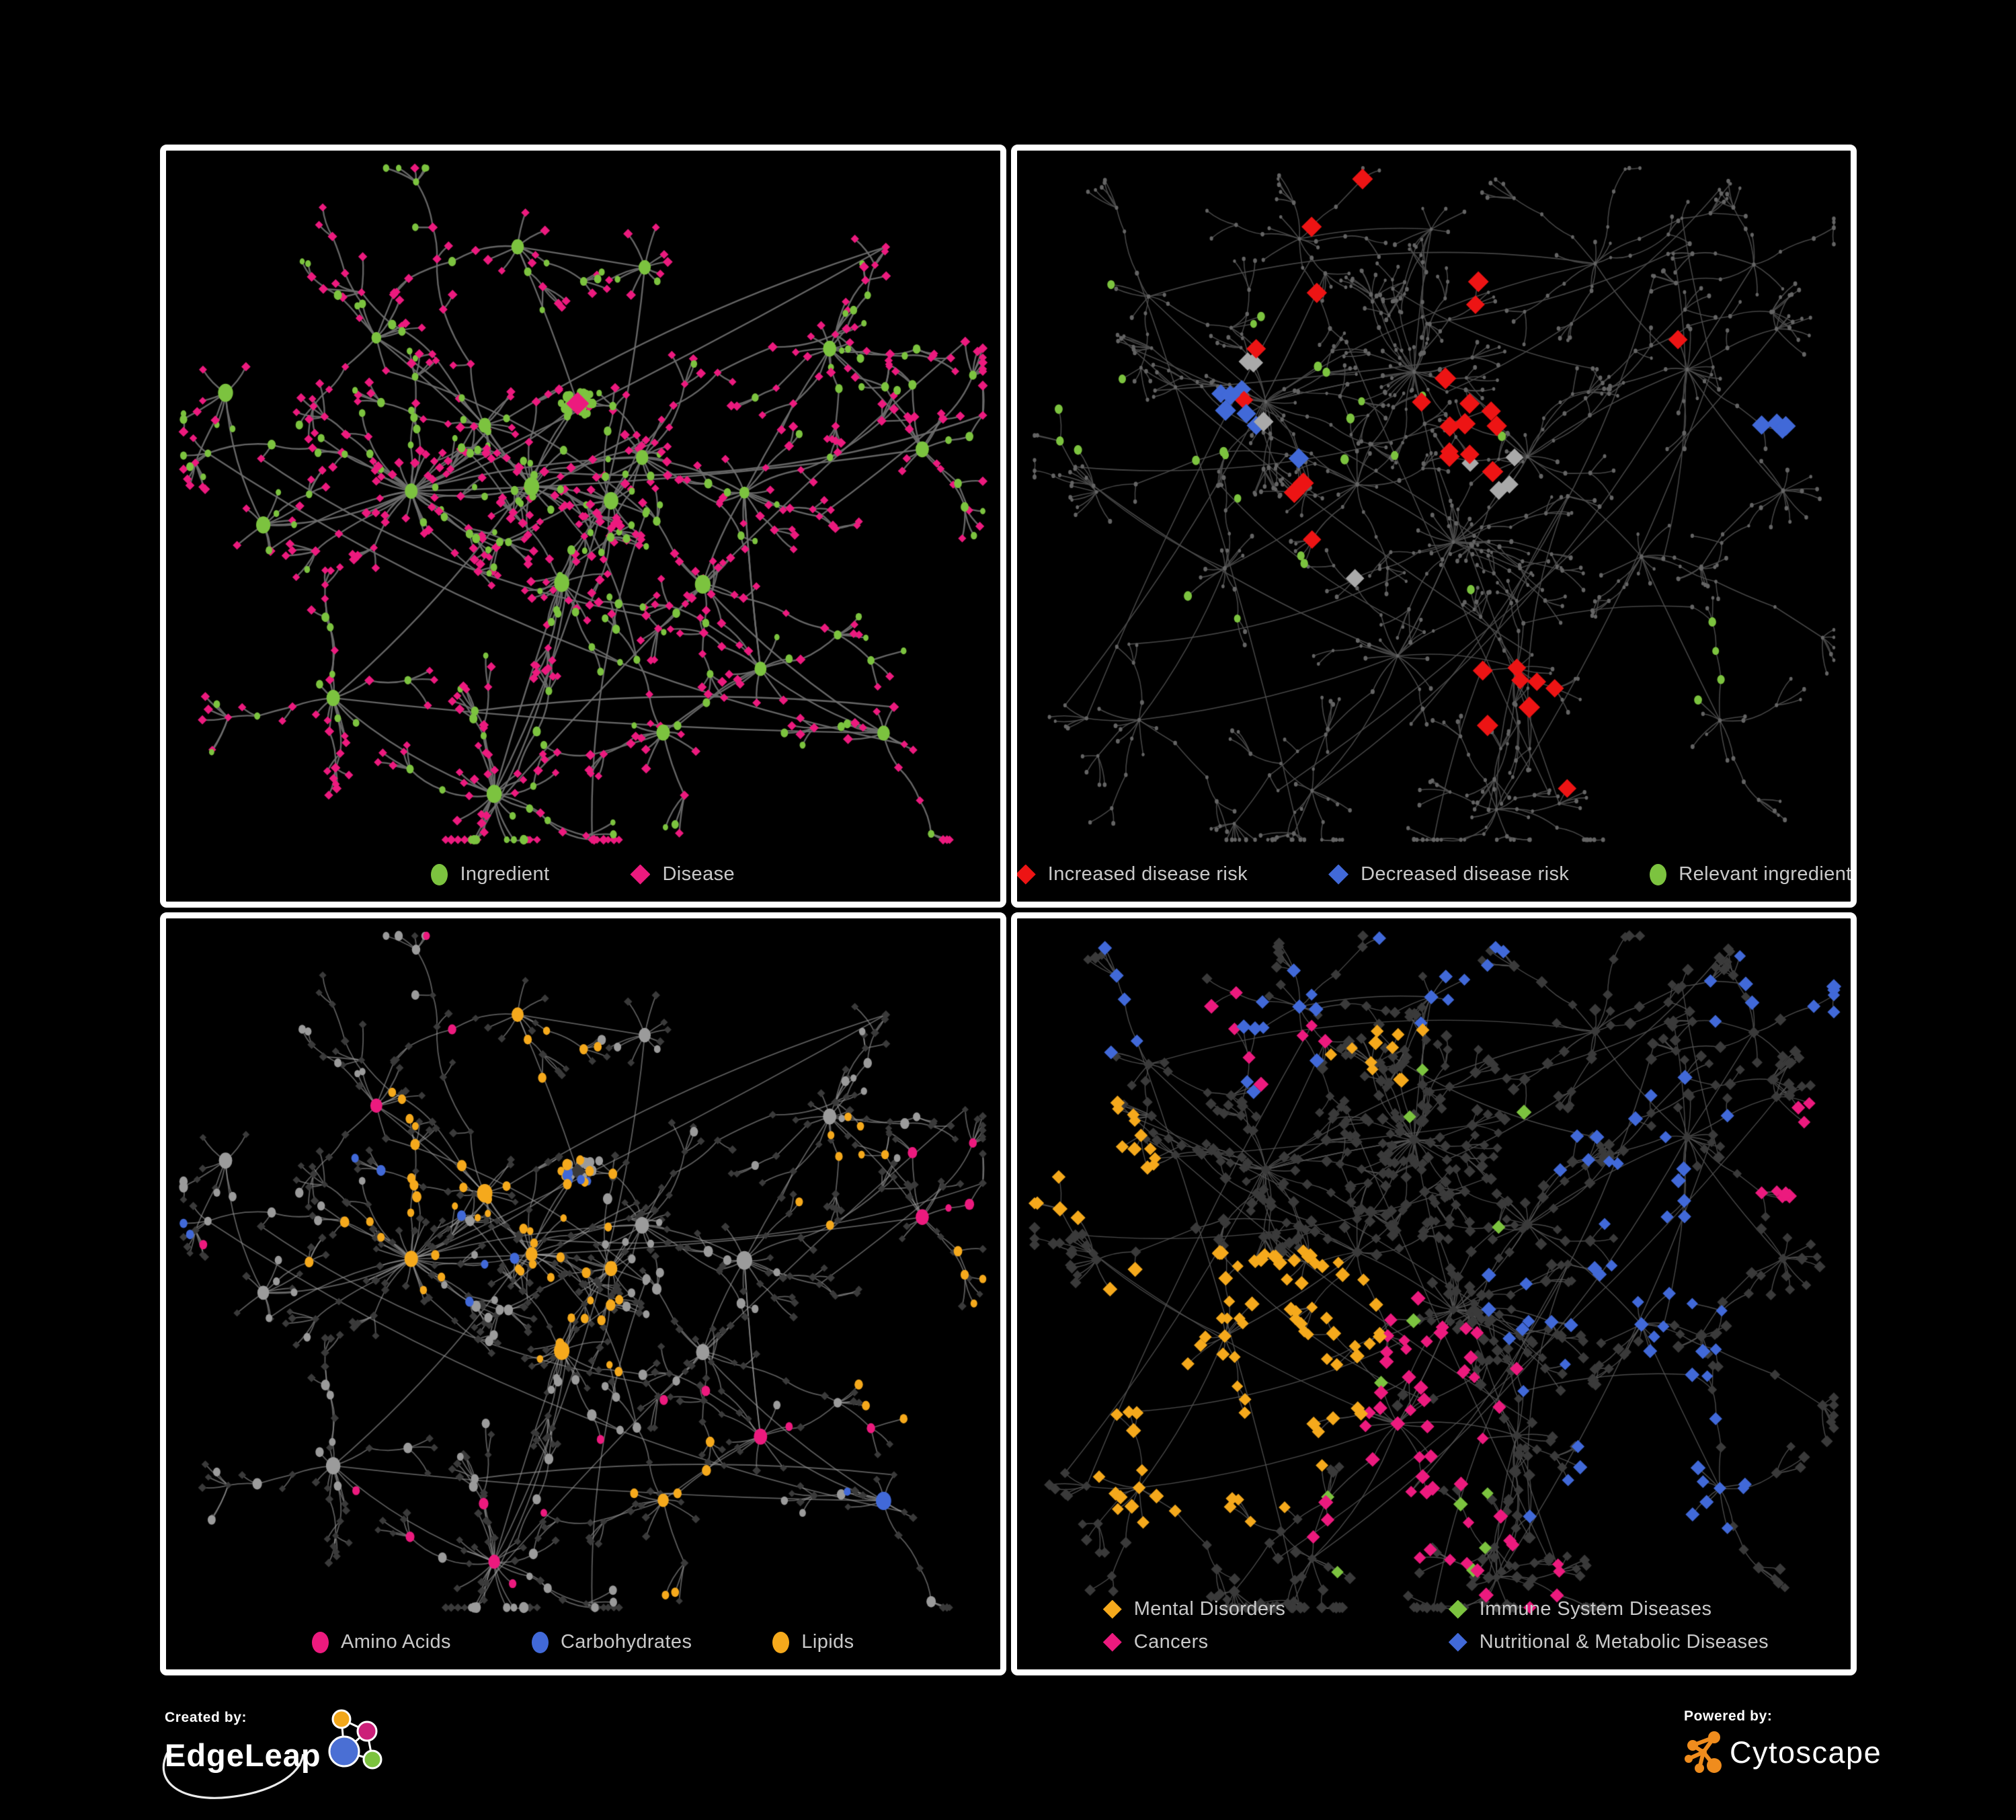 This screenshot has height=1820, width=2016. I want to click on cytoscape-logo: Powered by: Cytoscape, so click(1825, 1741).